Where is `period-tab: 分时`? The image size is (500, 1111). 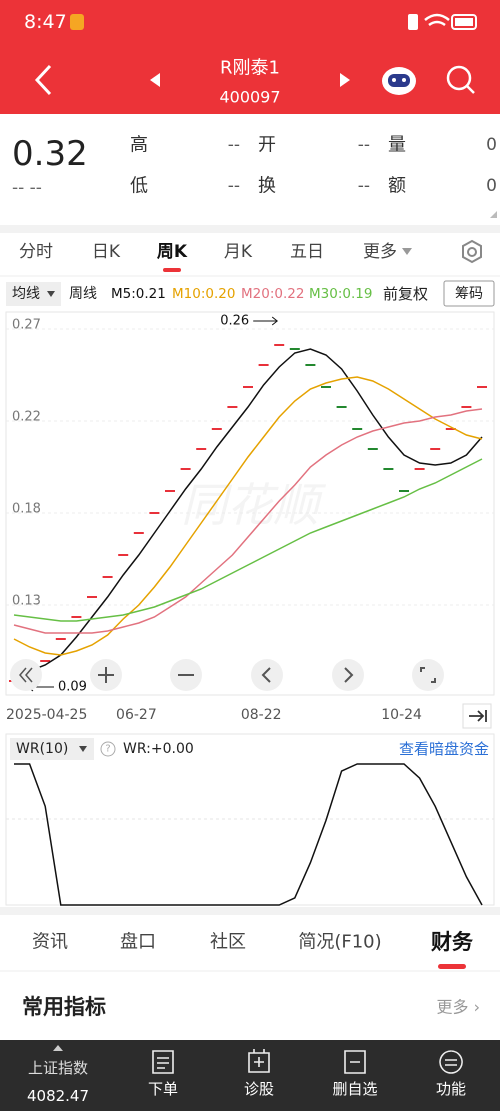 period-tab: 分时 is located at coordinates (36, 252).